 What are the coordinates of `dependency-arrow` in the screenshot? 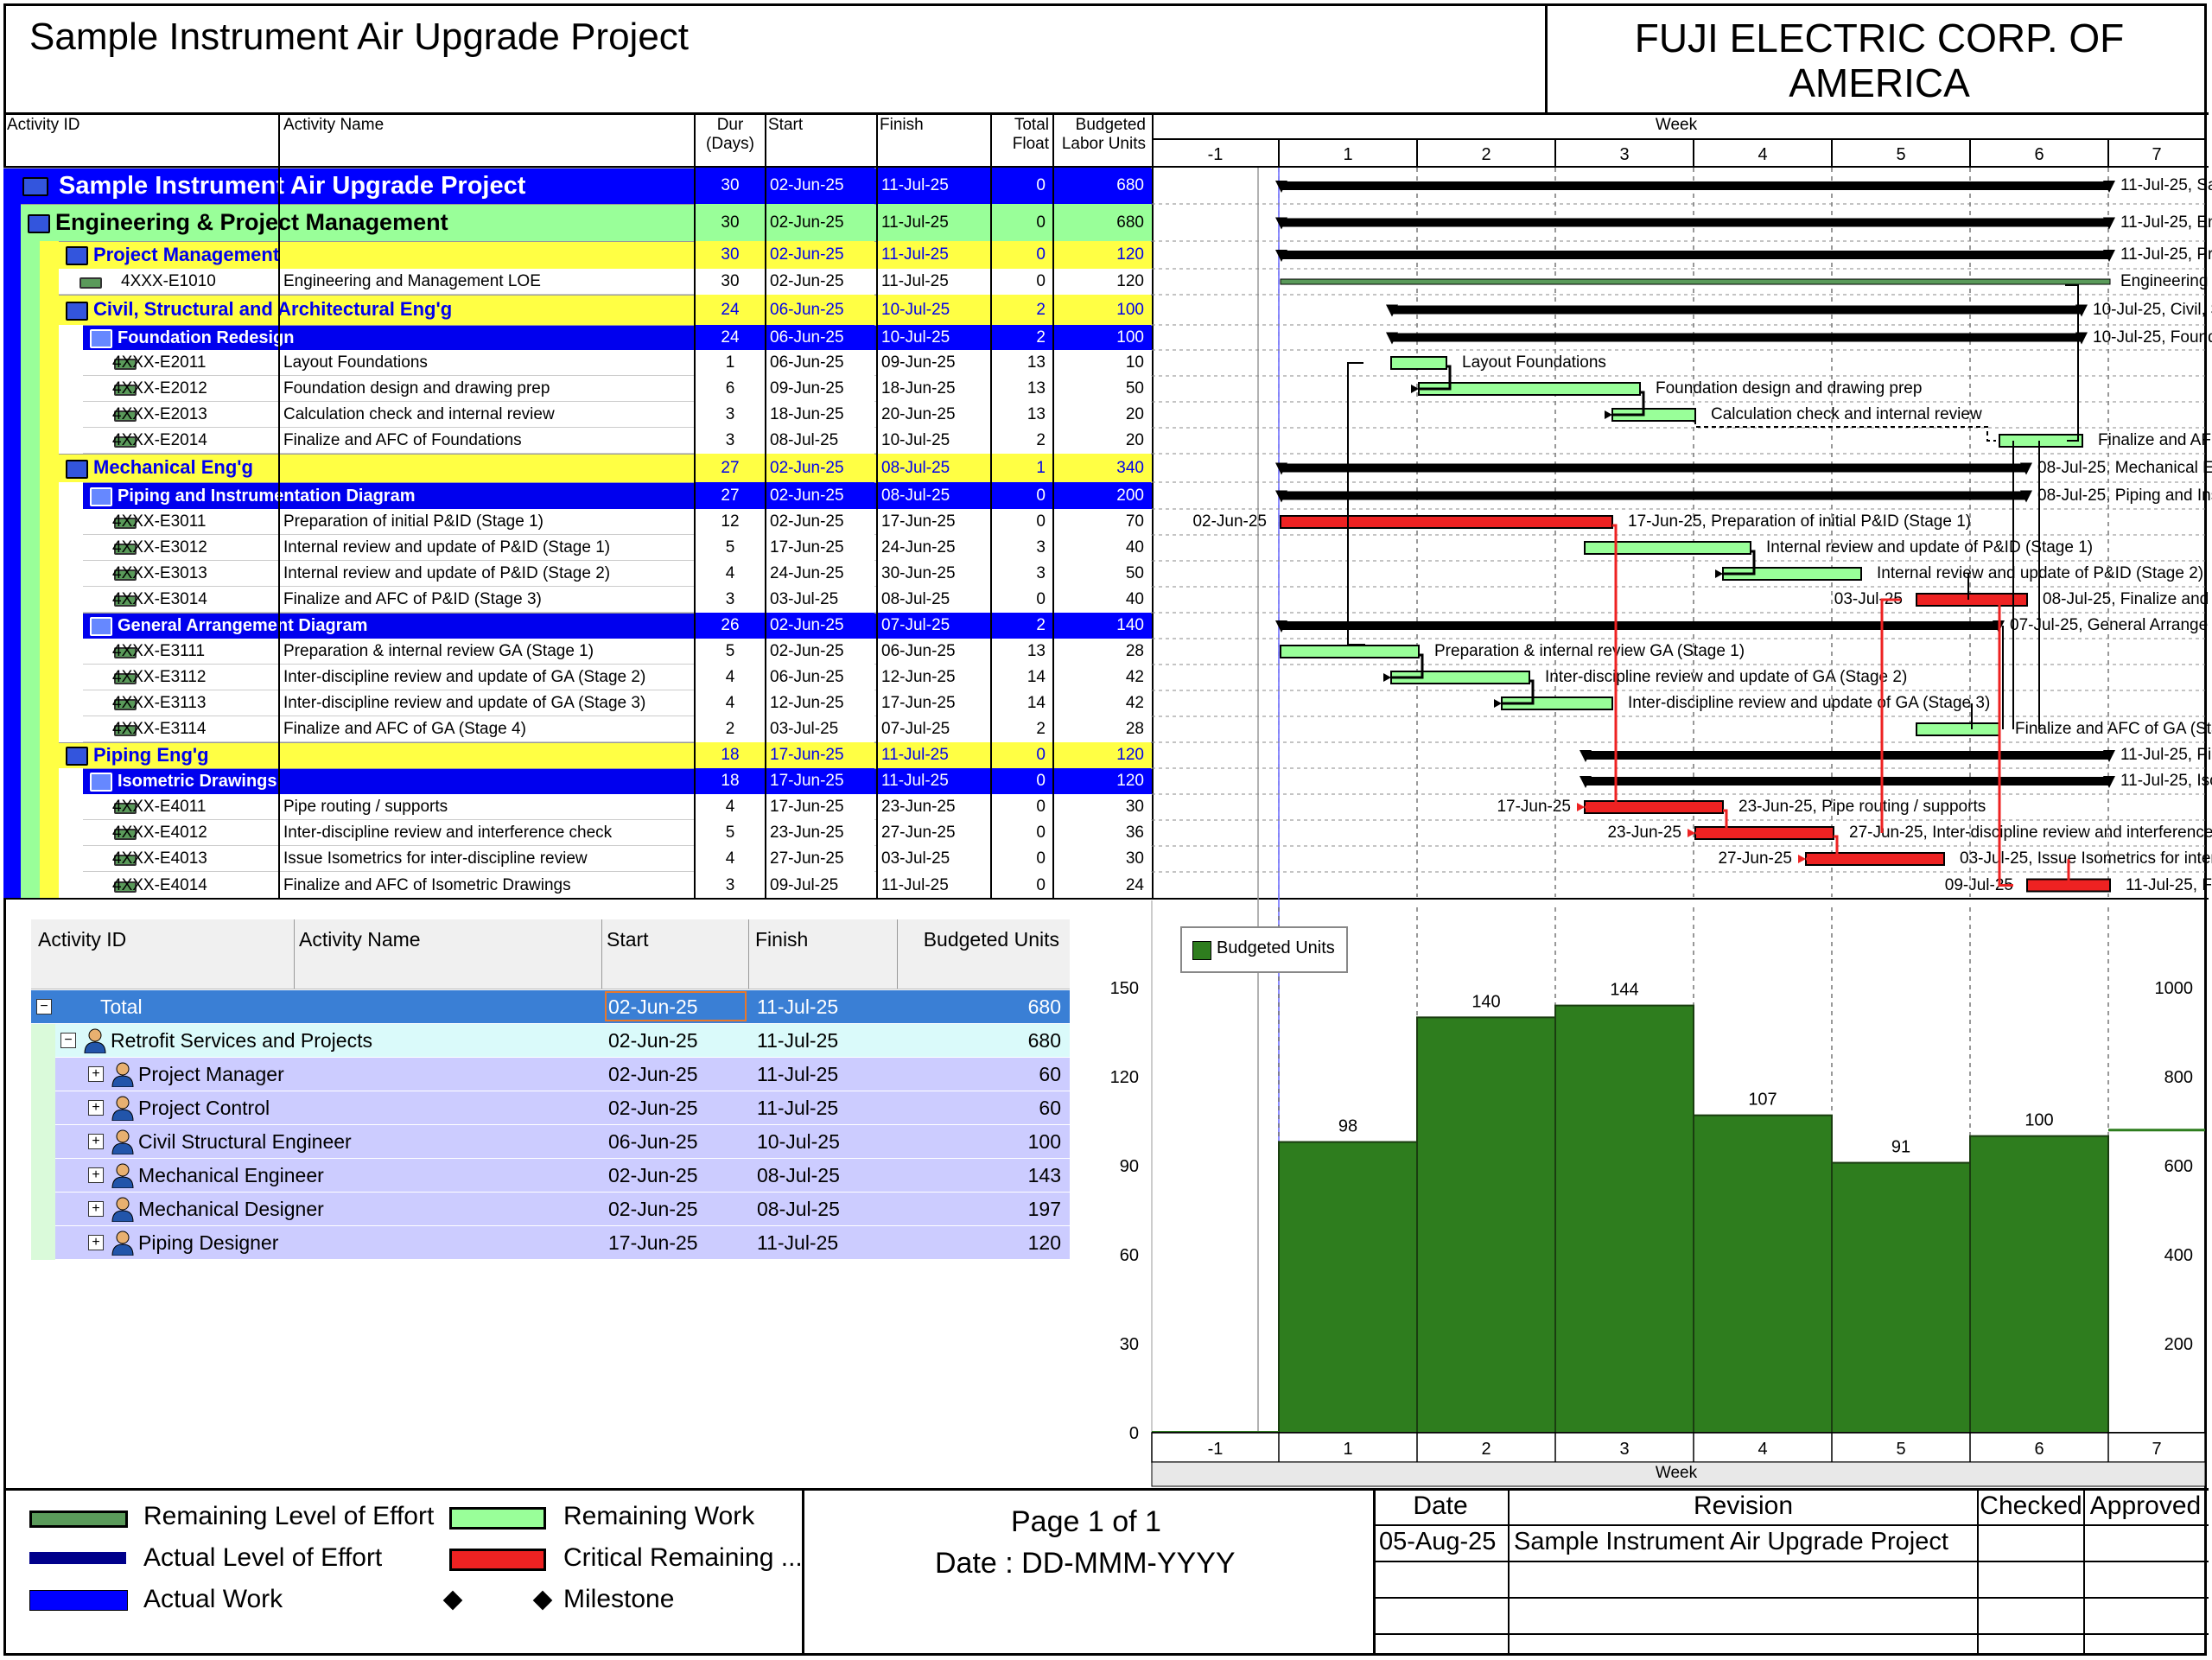 It's located at (1691, 833).